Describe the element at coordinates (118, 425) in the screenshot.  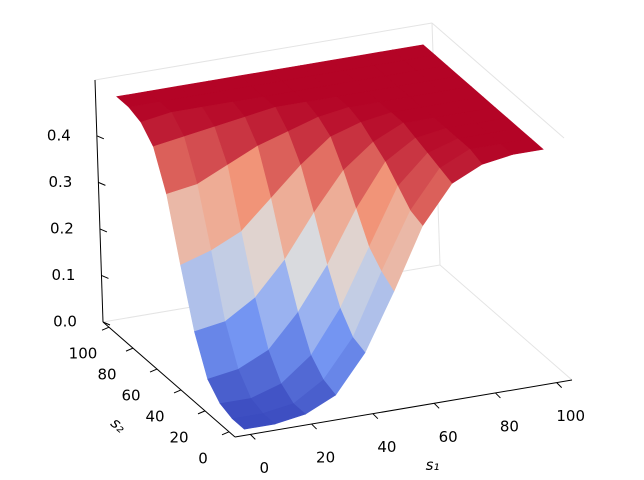
I see `y-axis-label: s₂` at that location.